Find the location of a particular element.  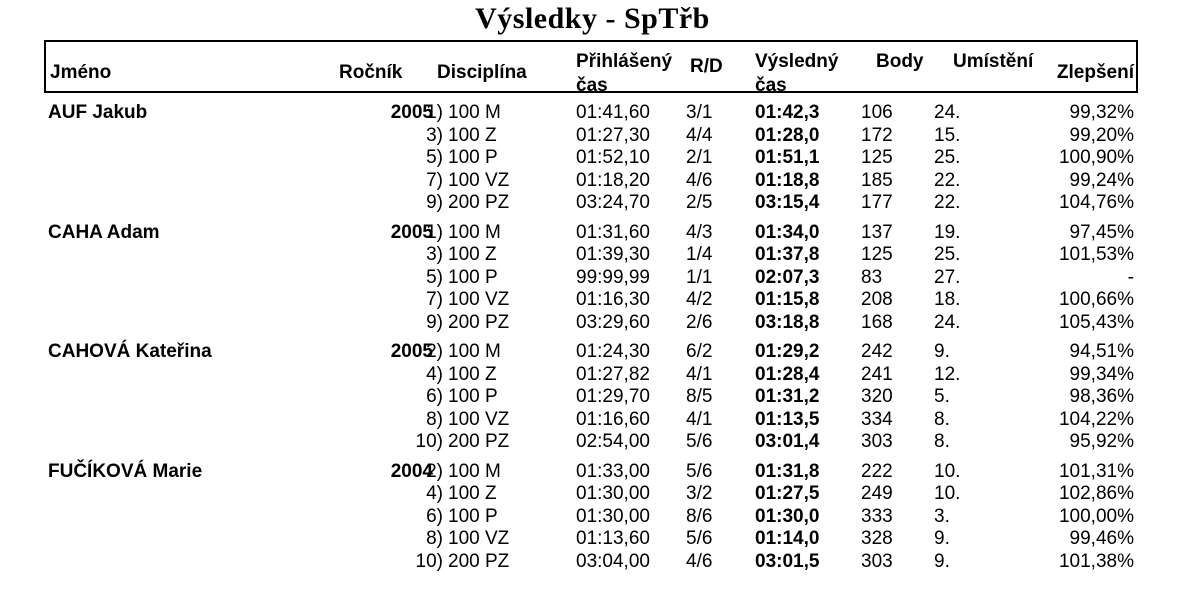

result-time-cell: 01:37,8 is located at coordinates (787, 254).